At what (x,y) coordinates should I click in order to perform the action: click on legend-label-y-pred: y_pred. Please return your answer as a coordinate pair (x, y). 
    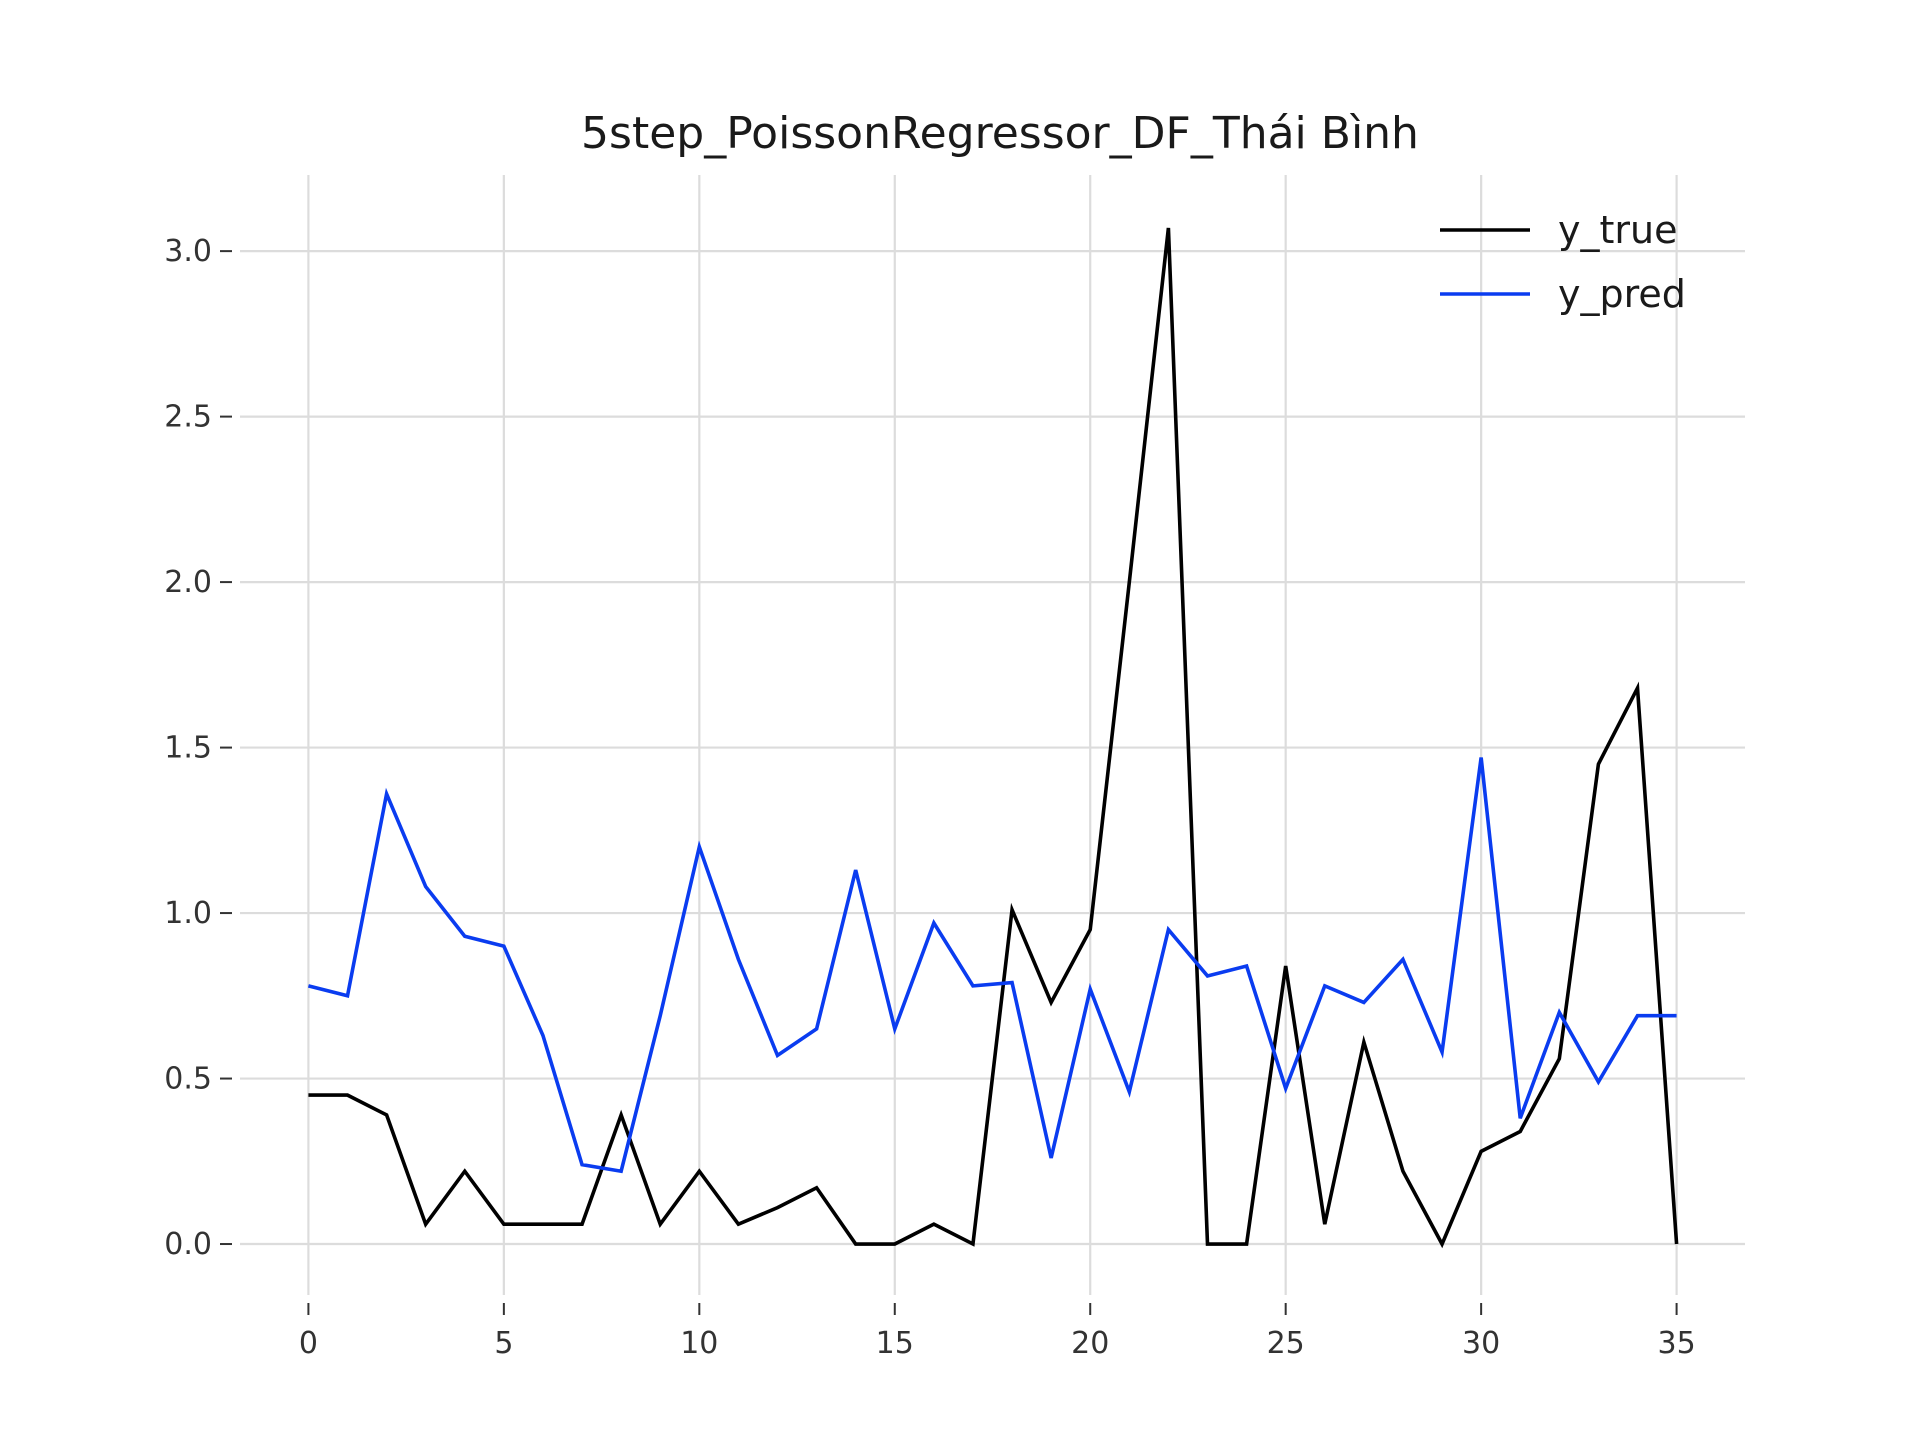
    Looking at the image, I should click on (1622, 294).